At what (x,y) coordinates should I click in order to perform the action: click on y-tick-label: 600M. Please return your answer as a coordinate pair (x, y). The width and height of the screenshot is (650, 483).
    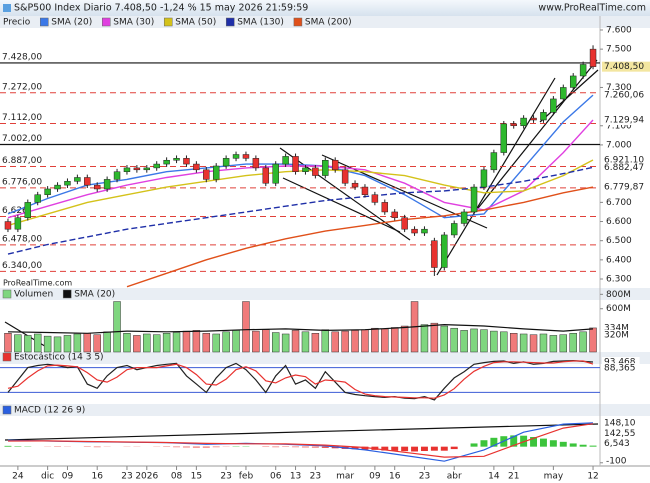
    Looking at the image, I should click on (618, 309).